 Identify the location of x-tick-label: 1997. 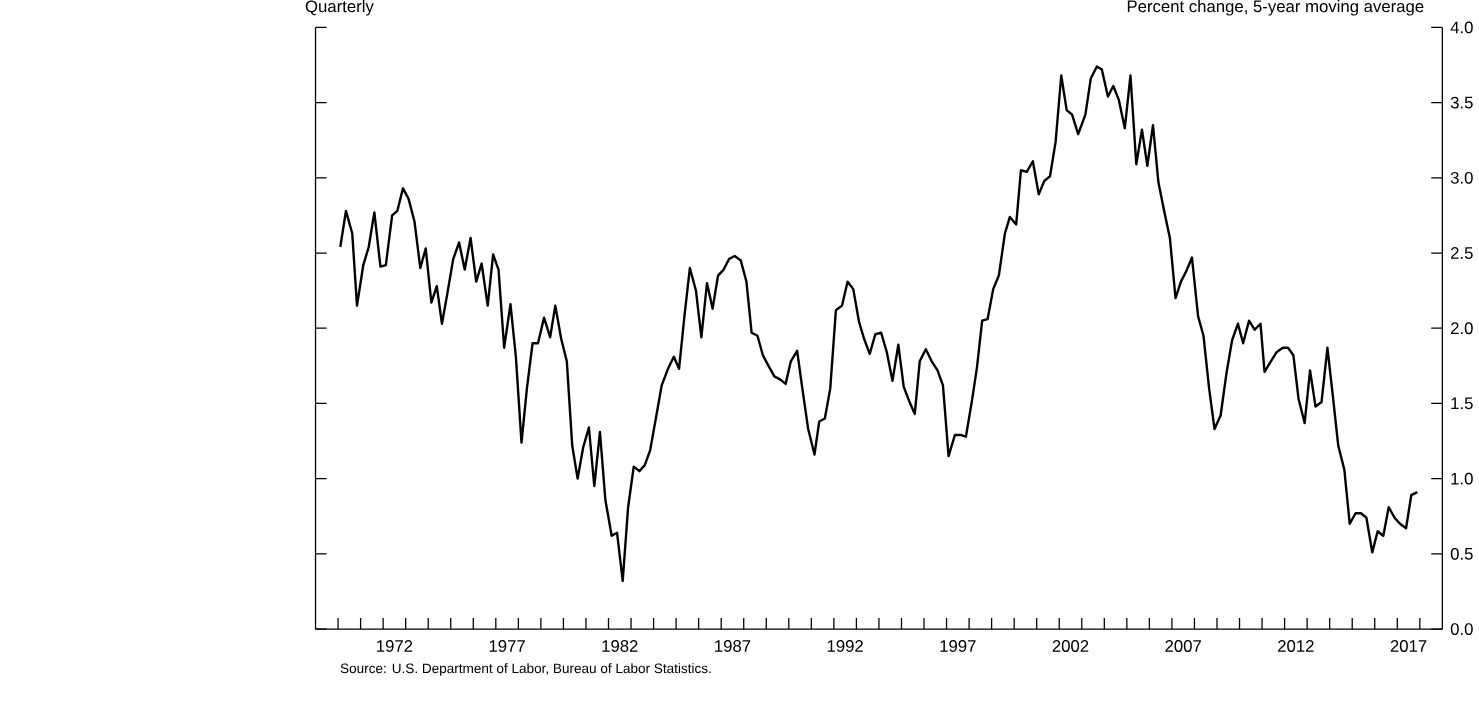
(958, 646).